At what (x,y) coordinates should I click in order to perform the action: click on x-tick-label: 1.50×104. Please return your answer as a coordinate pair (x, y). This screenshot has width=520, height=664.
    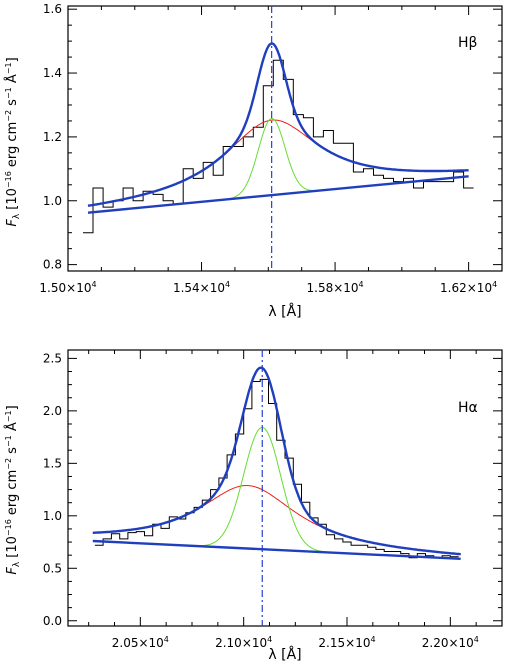
    Looking at the image, I should click on (67, 287).